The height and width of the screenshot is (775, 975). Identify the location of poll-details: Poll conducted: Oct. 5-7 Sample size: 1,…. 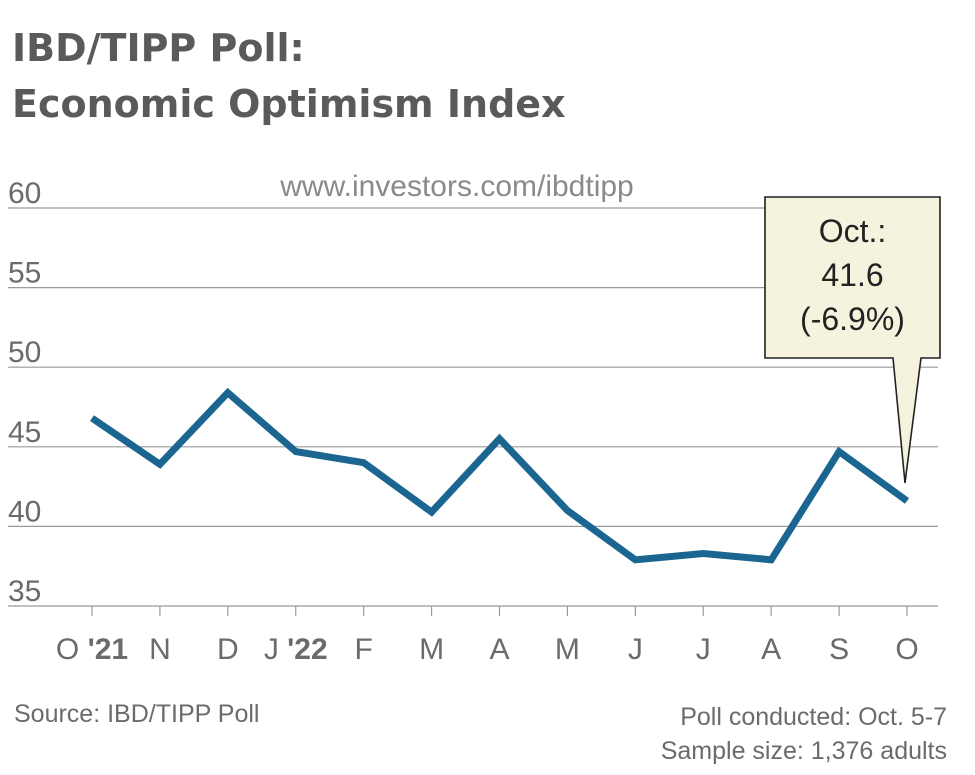
(804, 734).